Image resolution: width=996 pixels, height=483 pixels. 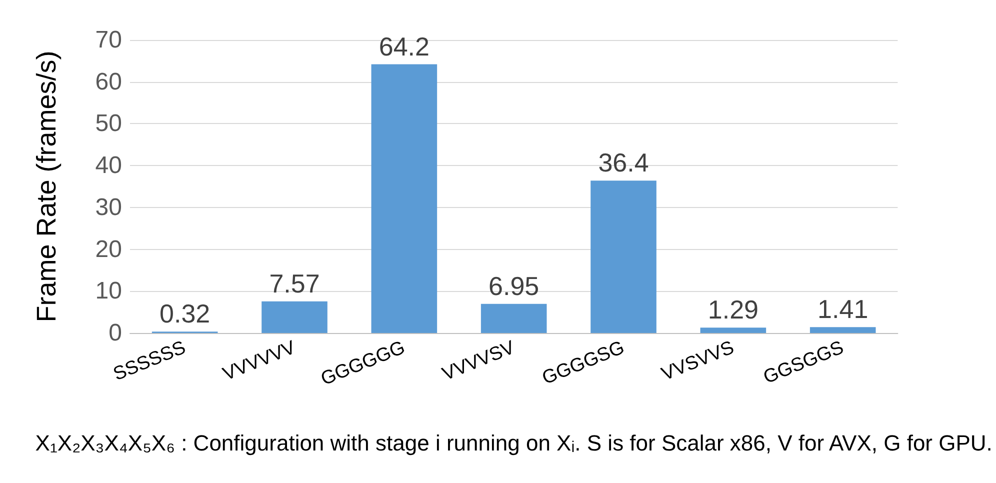 What do you see at coordinates (404, 46) in the screenshot?
I see `data-label: 64.2` at bounding box center [404, 46].